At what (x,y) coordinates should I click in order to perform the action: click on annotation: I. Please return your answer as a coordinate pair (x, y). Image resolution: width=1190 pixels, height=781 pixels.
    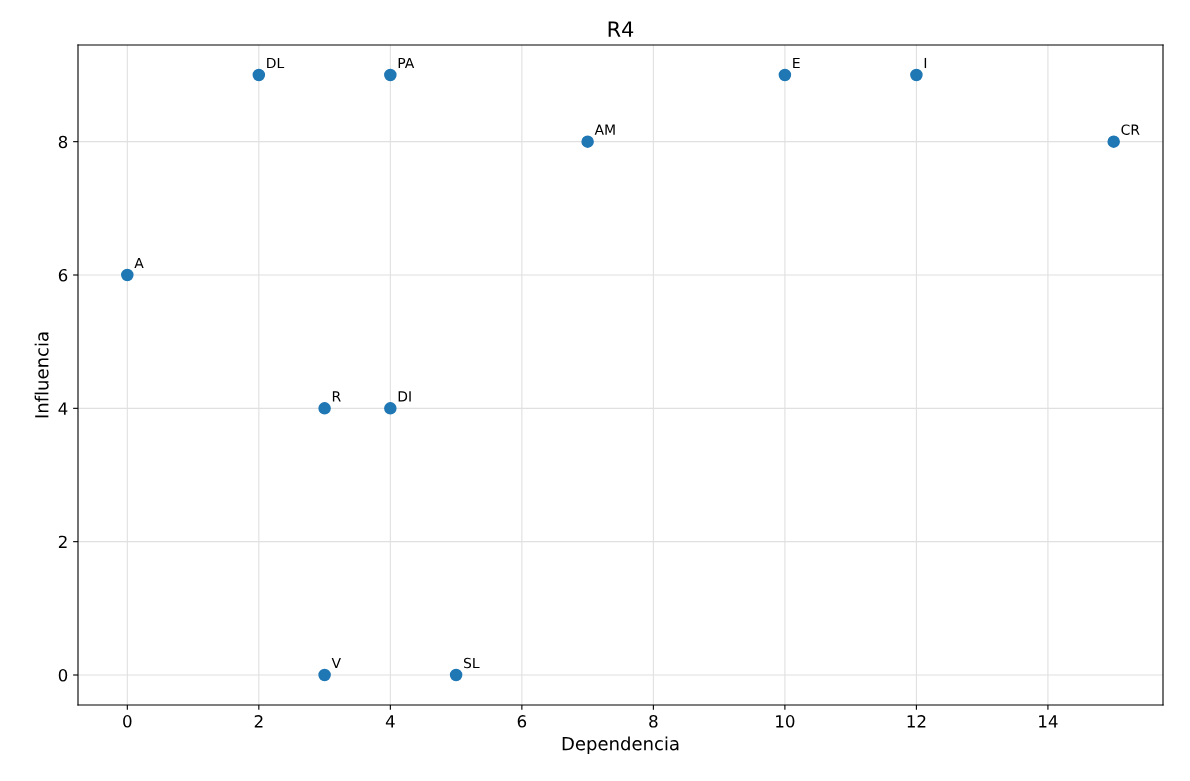
    Looking at the image, I should click on (925, 63).